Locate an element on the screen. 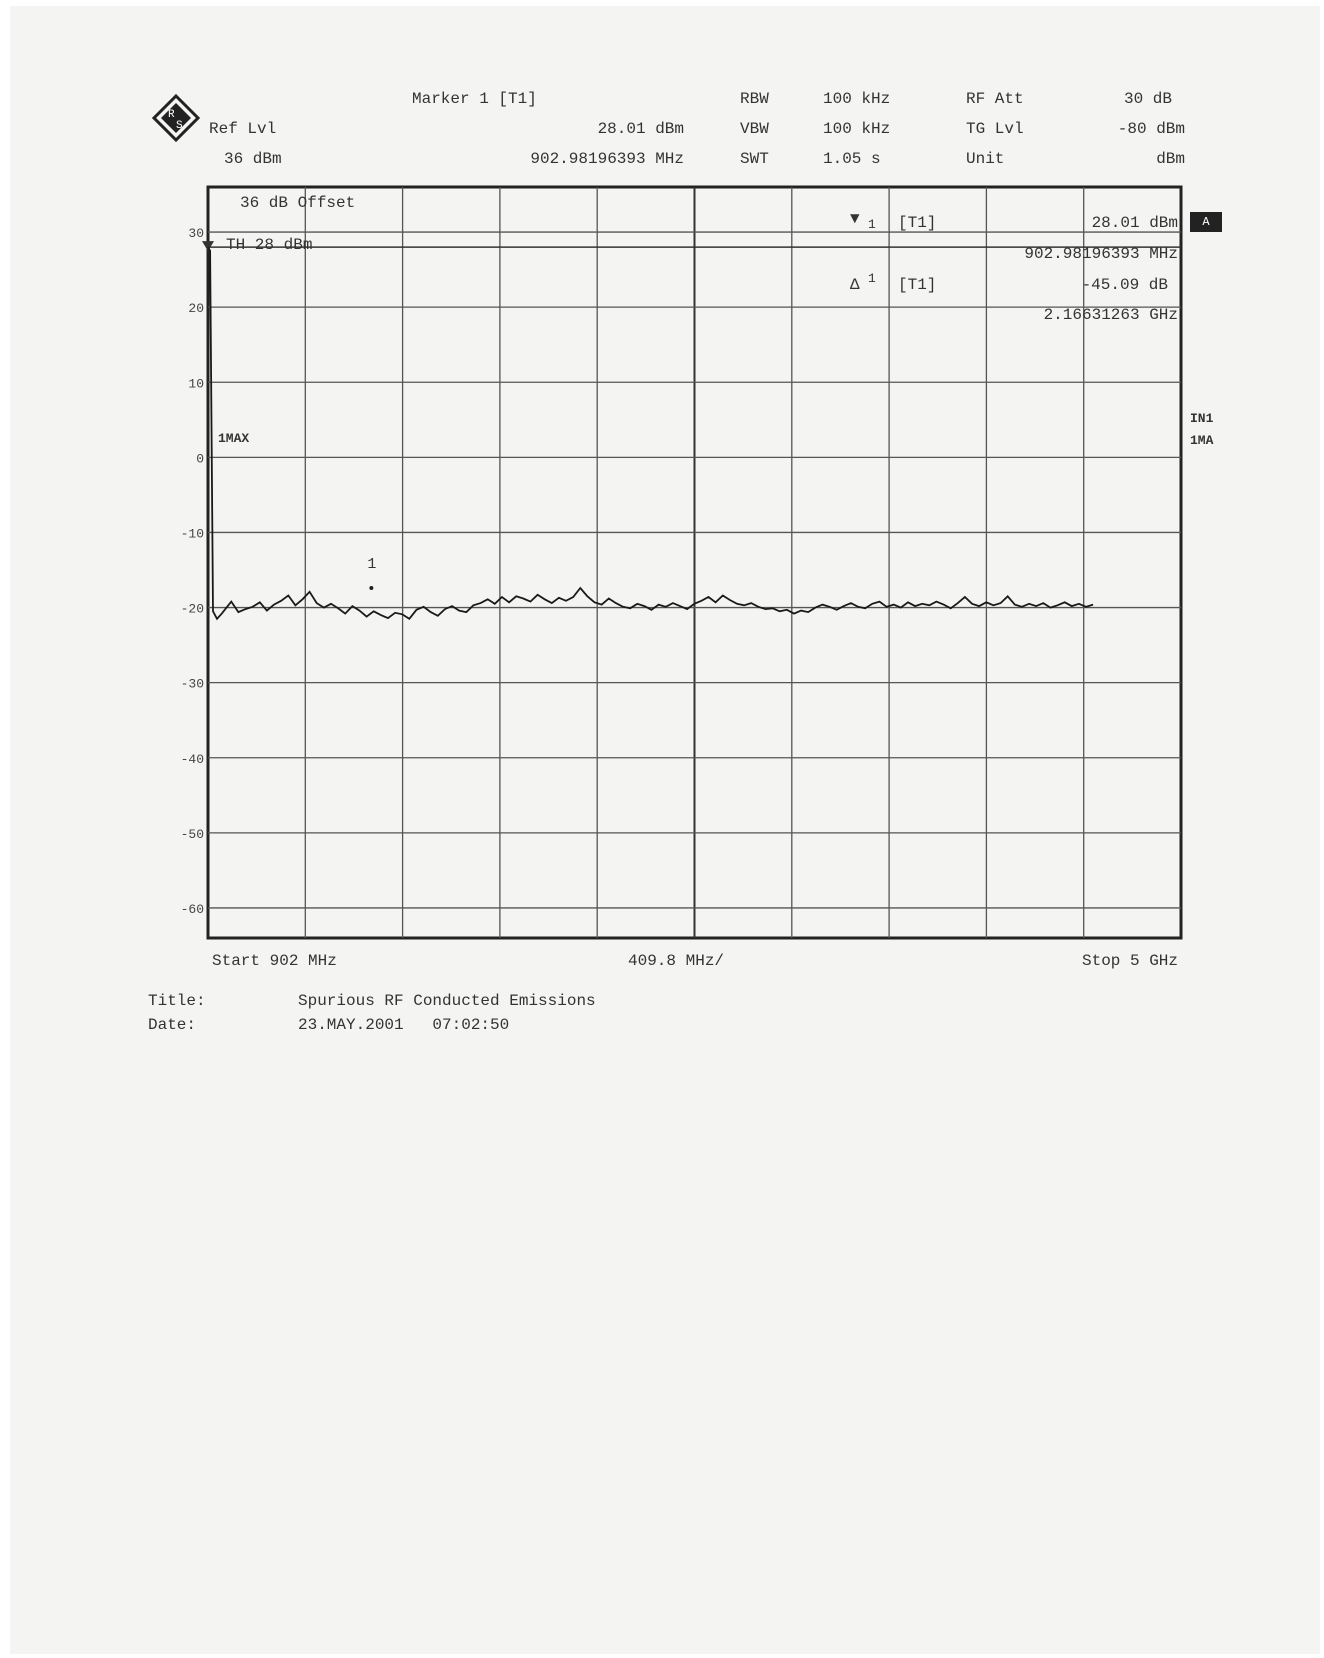 The height and width of the screenshot is (1658, 1324). marker-1-point is located at coordinates (371, 588).